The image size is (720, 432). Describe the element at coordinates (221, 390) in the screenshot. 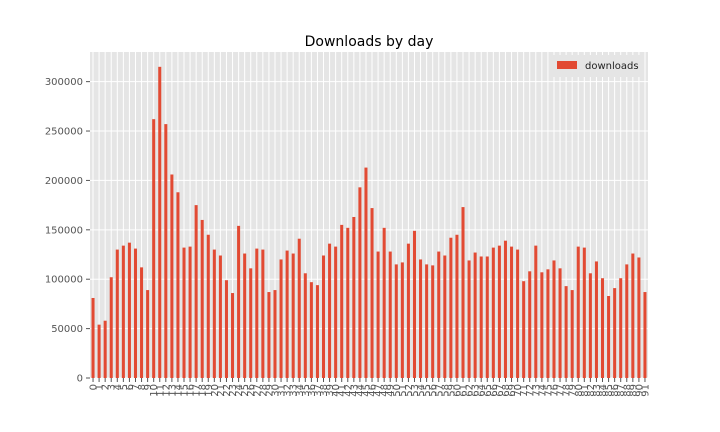

I see `x-tick-label: 21` at that location.